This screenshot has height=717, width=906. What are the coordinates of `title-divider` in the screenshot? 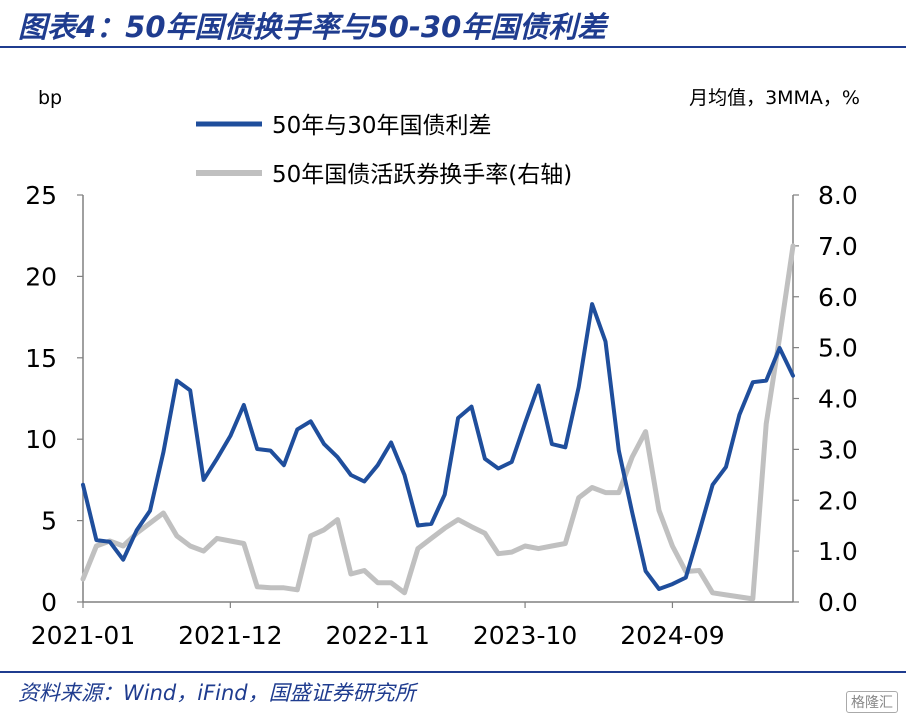 It's located at (453, 47).